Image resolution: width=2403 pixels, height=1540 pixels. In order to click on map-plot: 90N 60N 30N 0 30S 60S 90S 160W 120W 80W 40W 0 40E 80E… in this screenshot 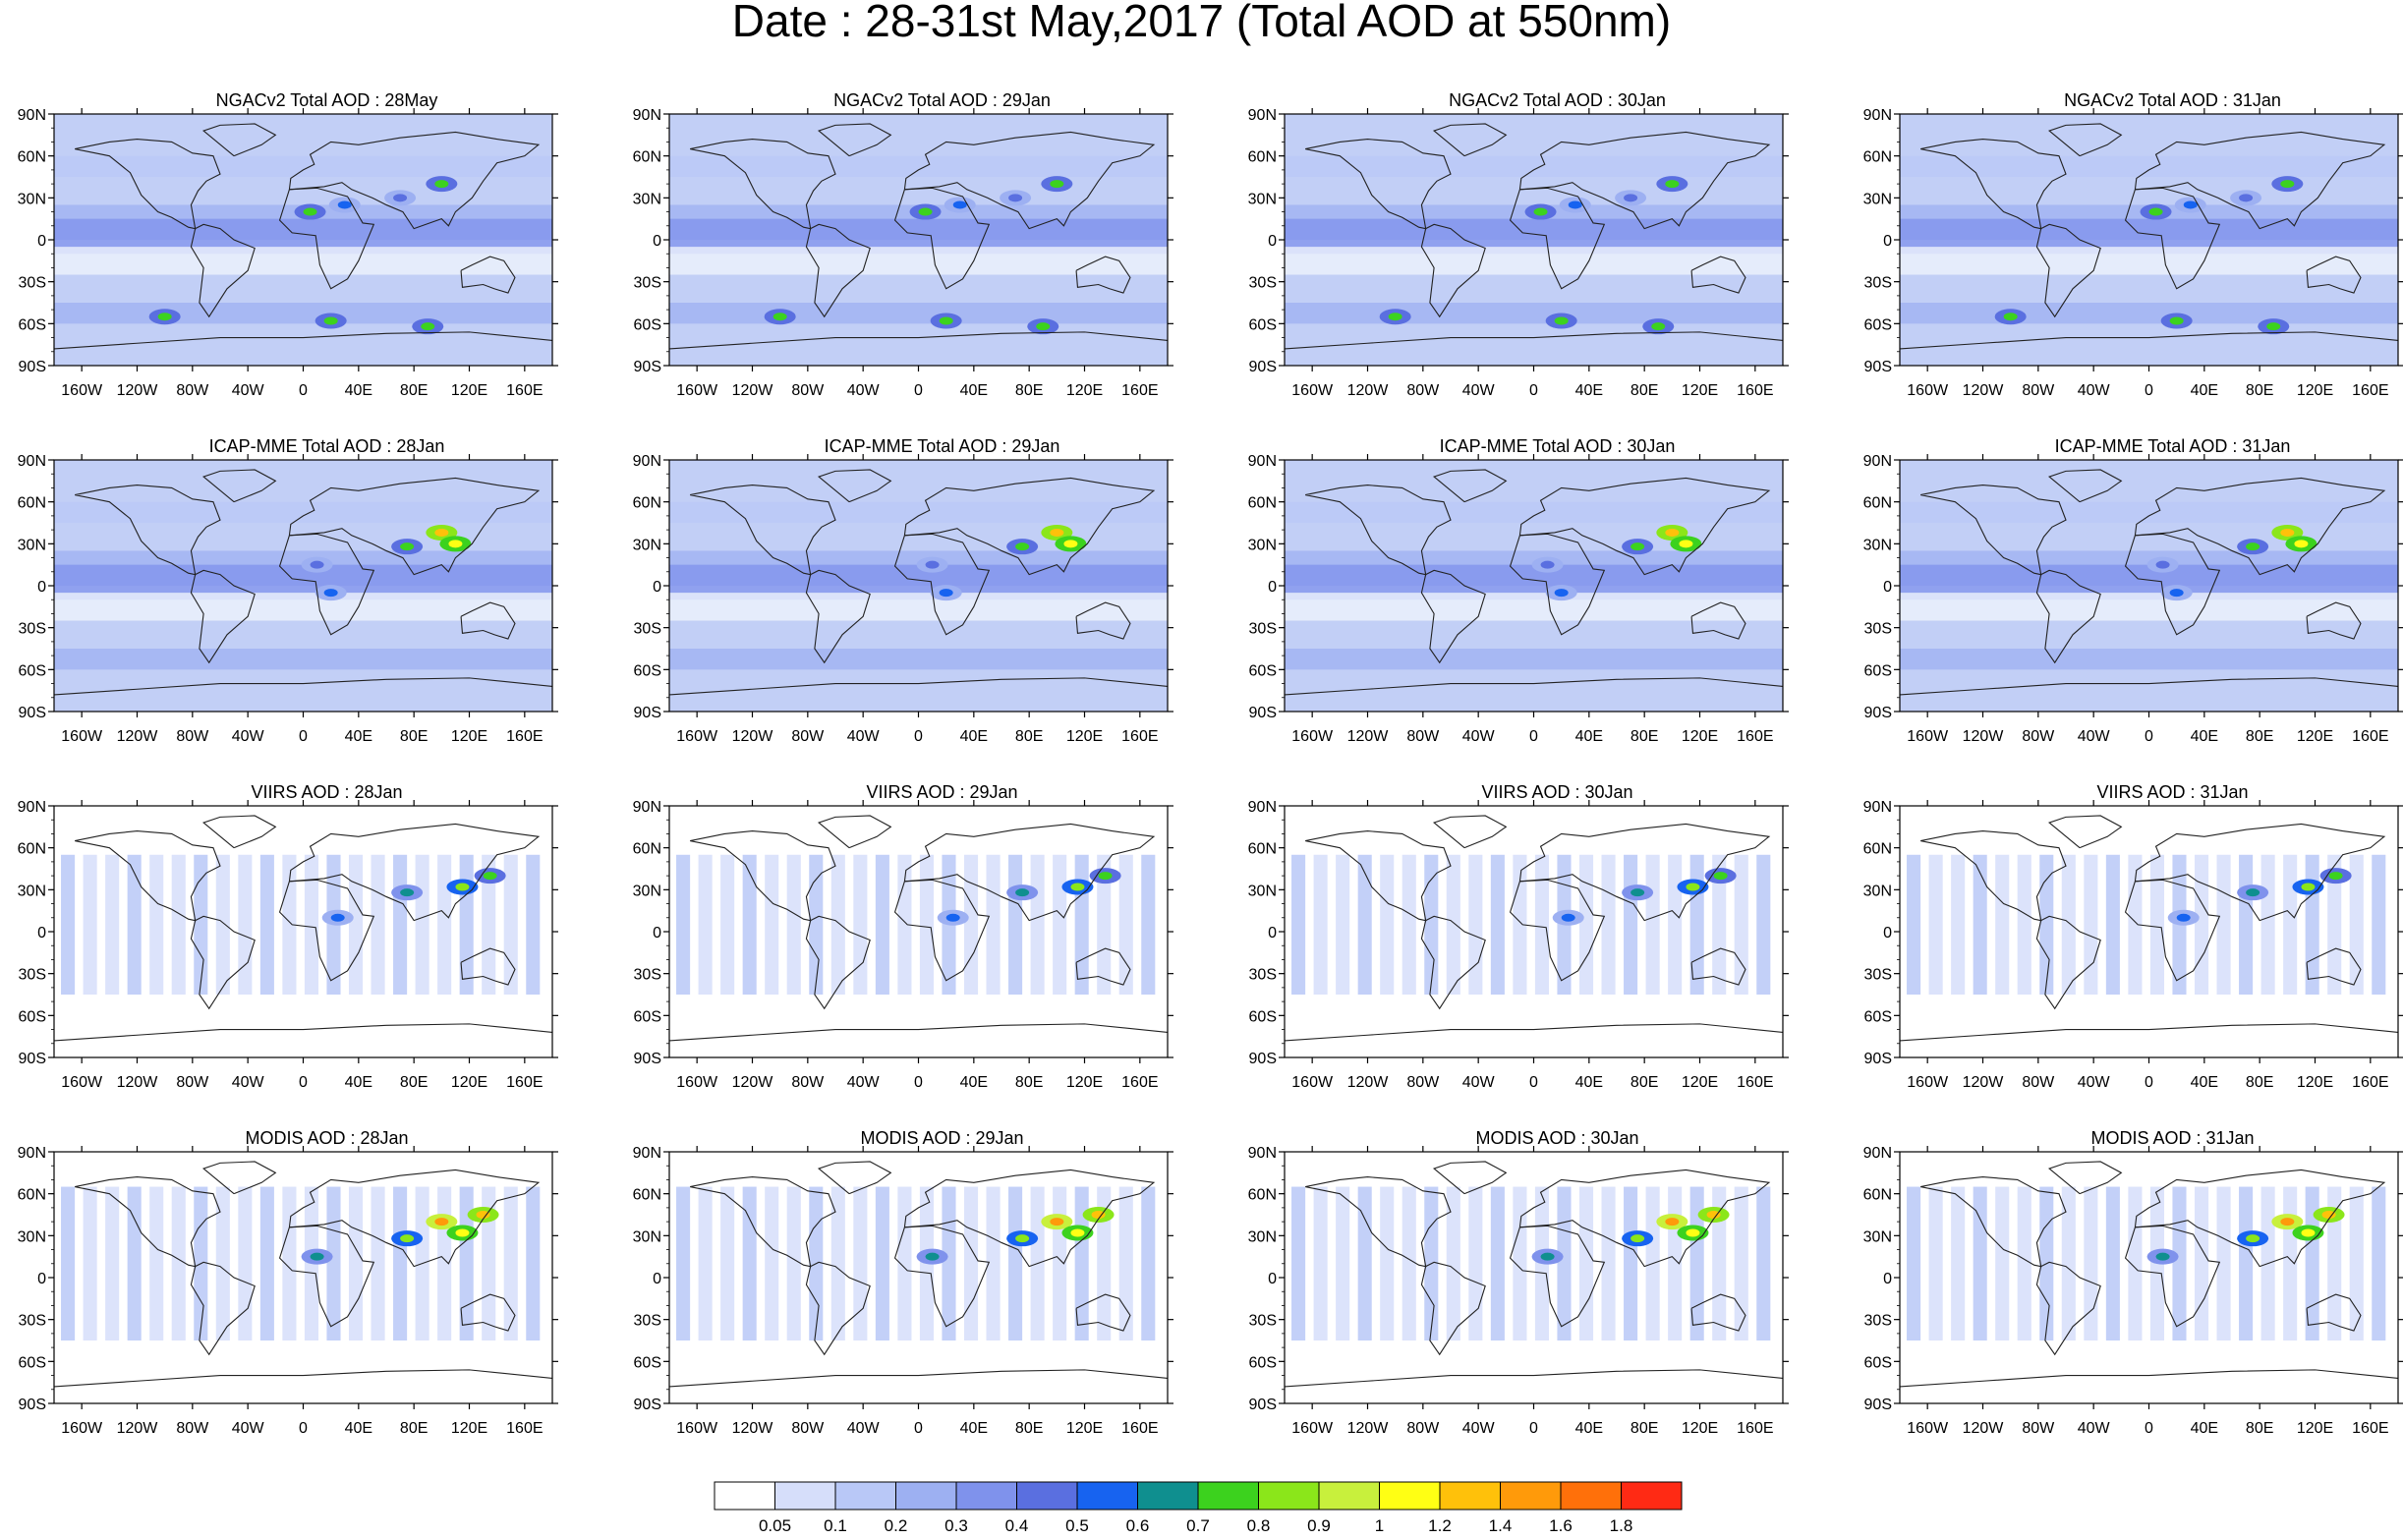, I will do `click(288, 1291)`.